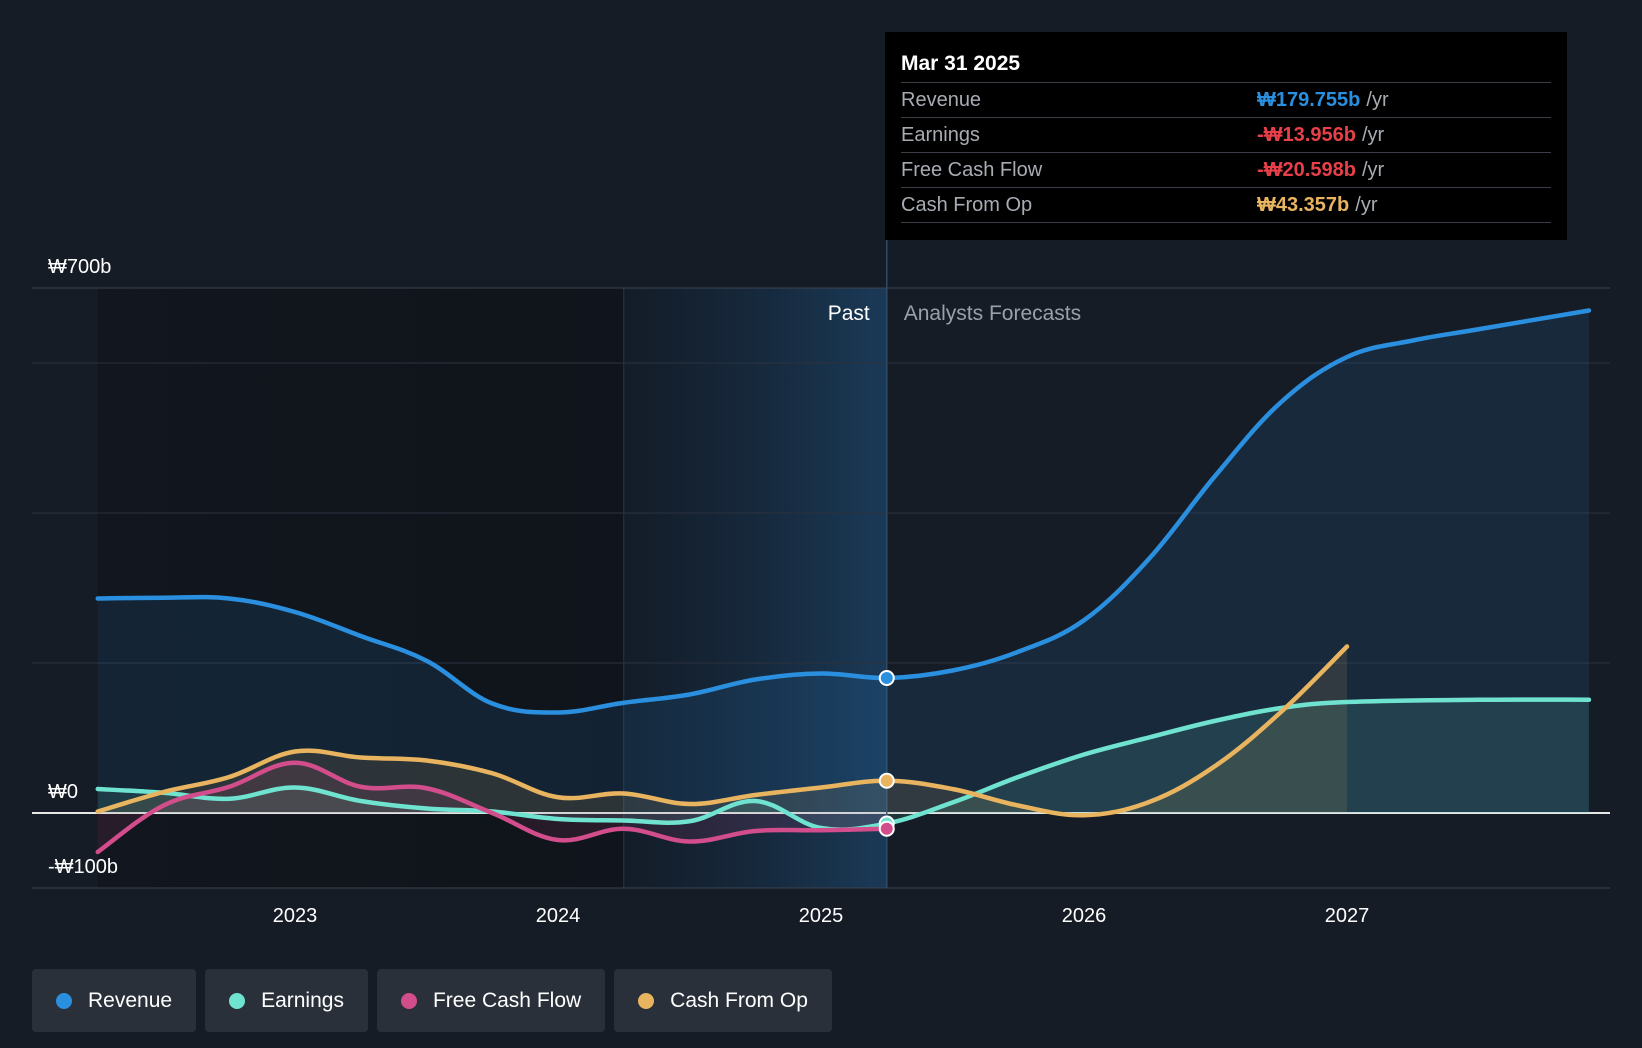 The image size is (1642, 1048). I want to click on tooltip-row-revenue: Revenue ₩179.755b /yr, so click(1226, 99).